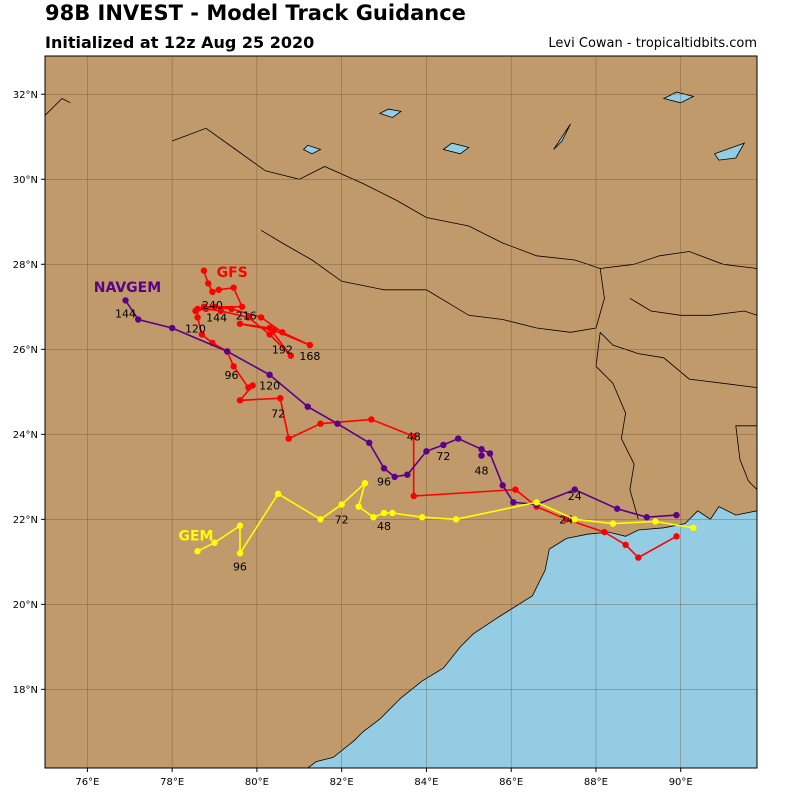 This screenshot has width=789, height=800. I want to click on model-name-label: GFS, so click(232, 273).